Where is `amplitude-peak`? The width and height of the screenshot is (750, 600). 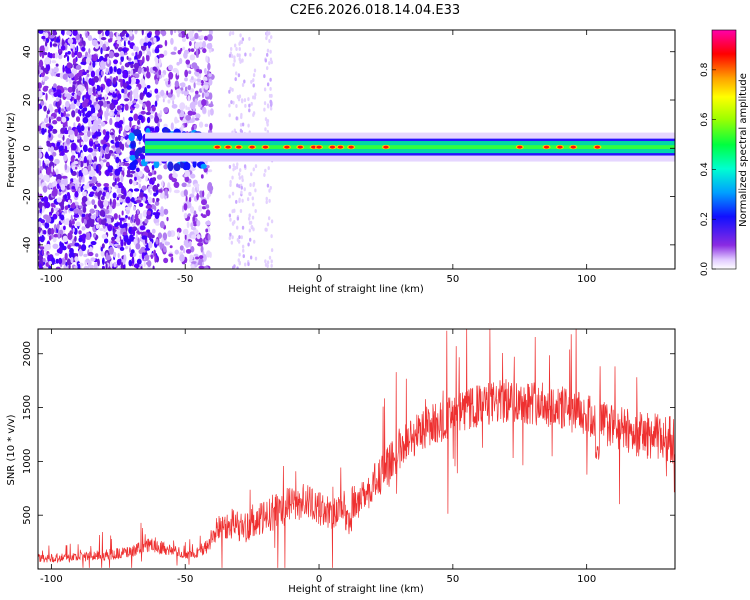 amplitude-peak is located at coordinates (546, 147).